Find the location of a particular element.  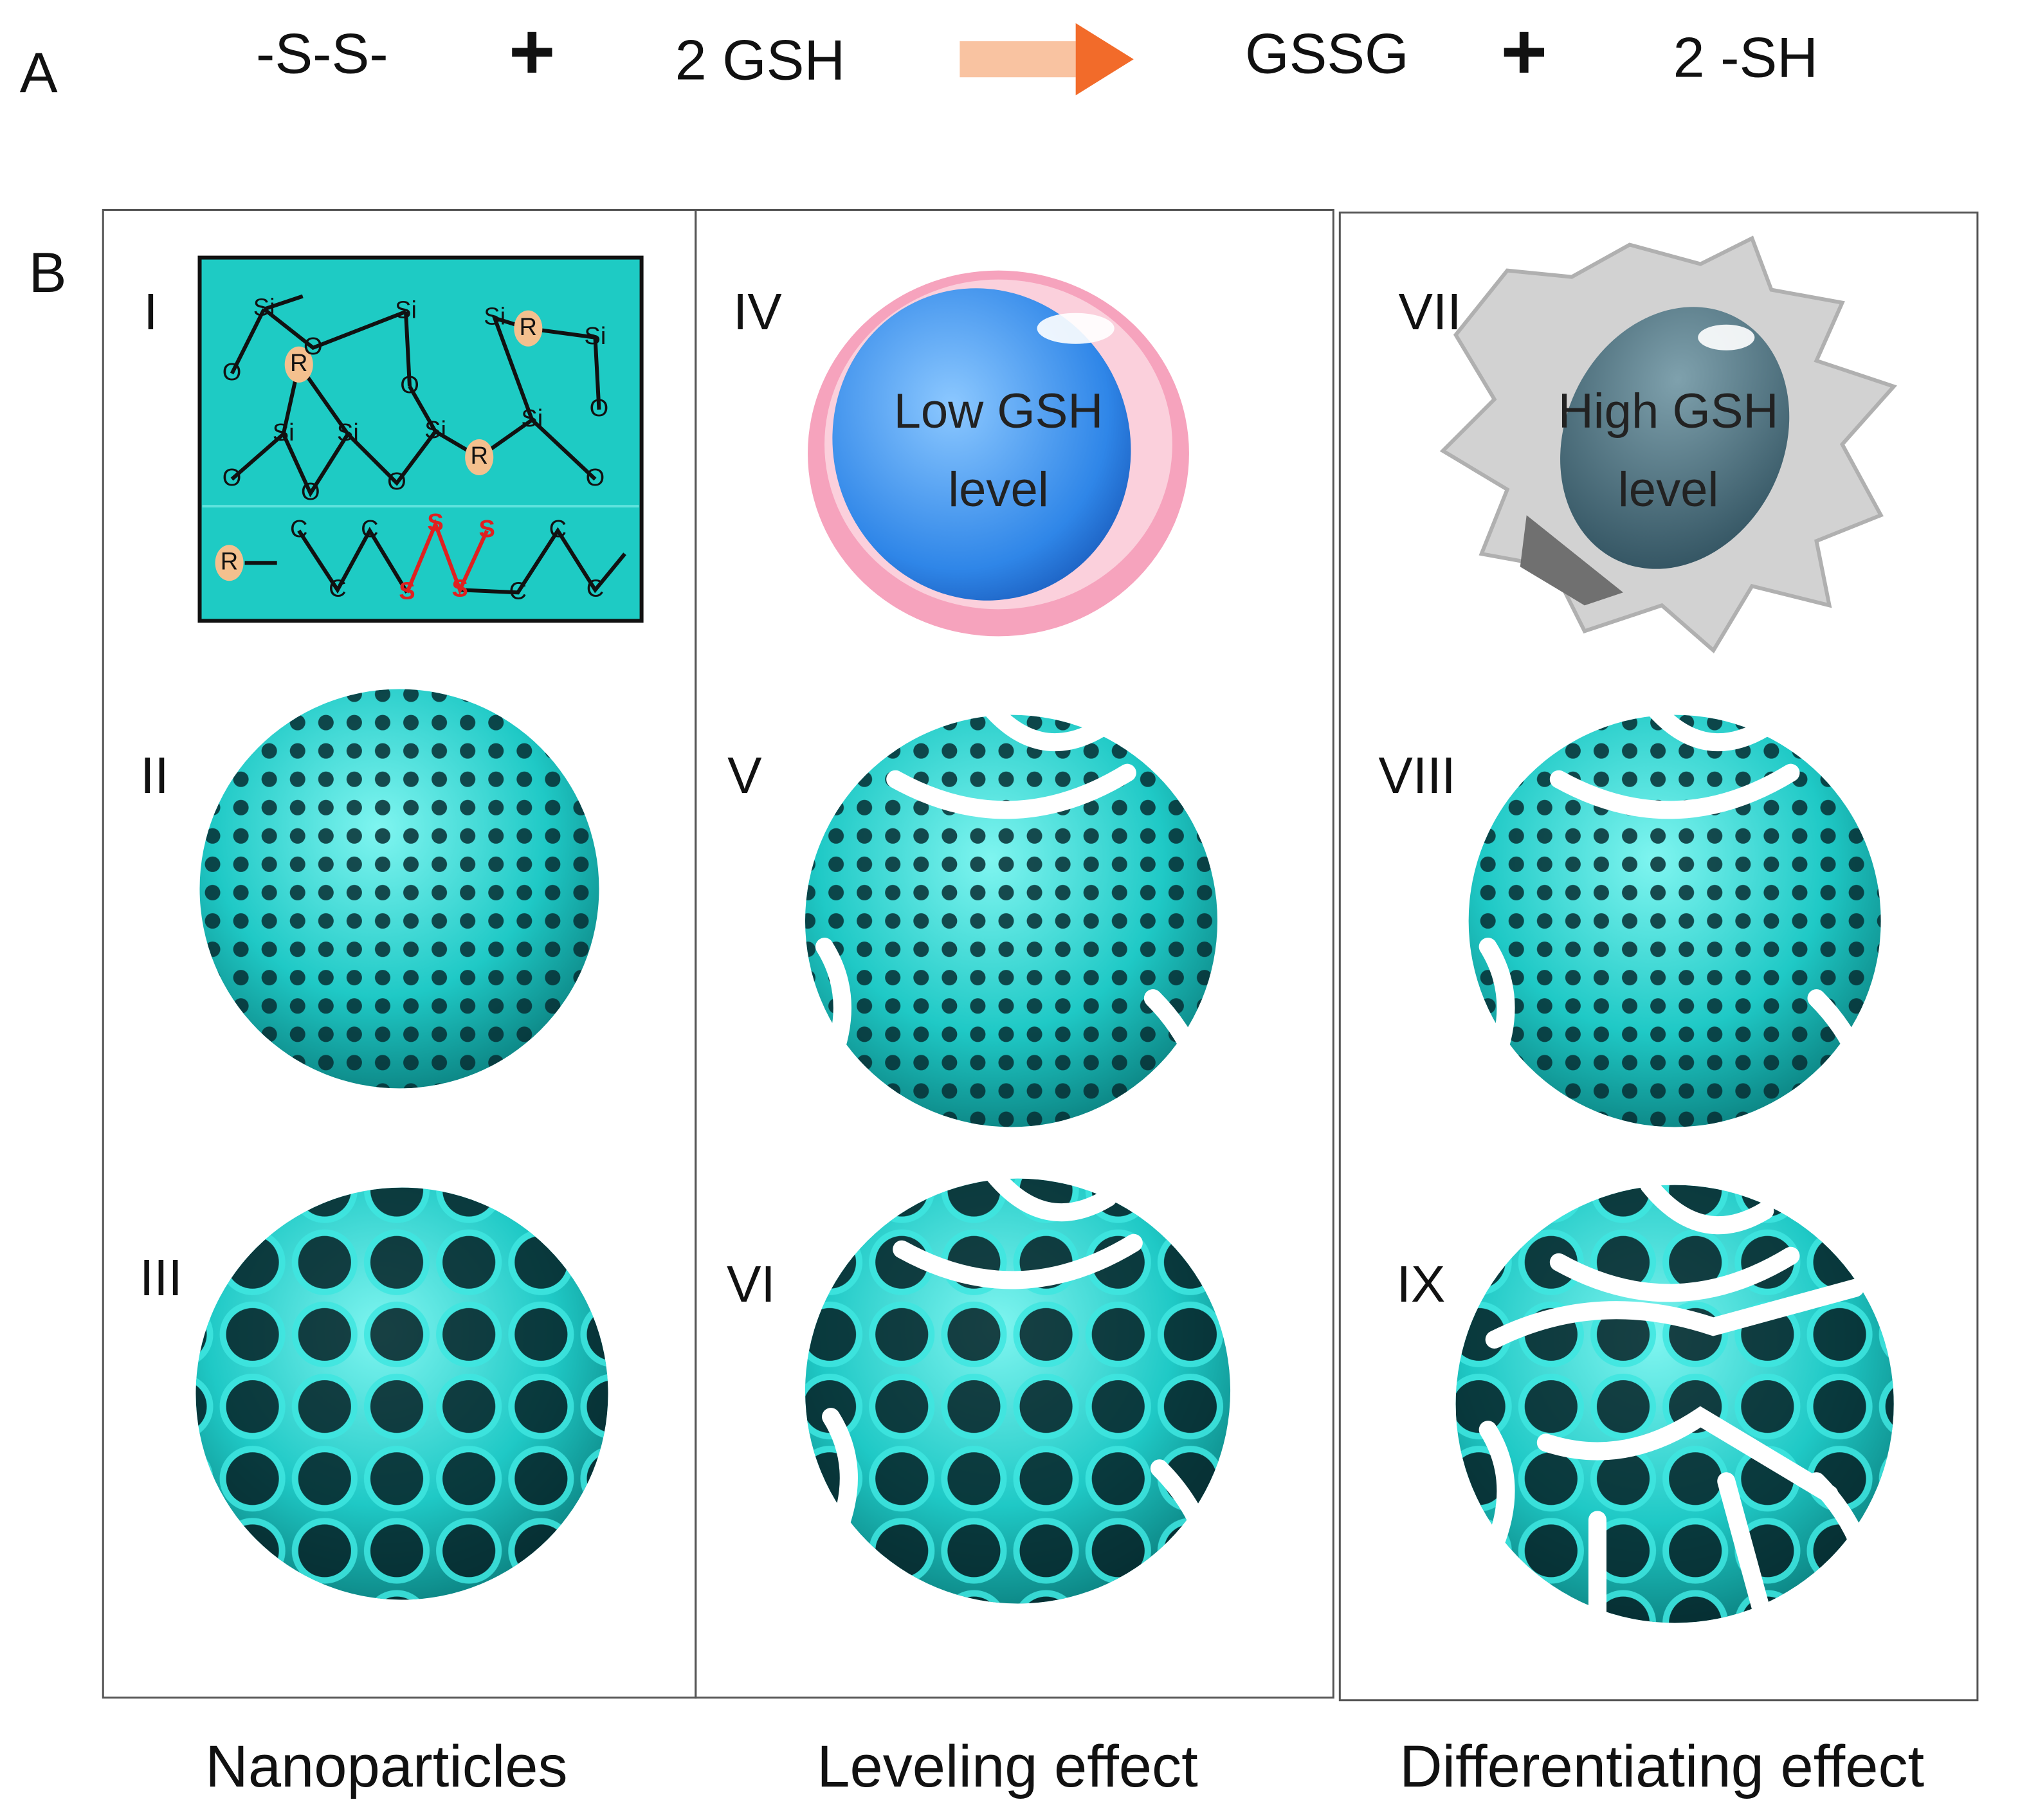

cell-label: High GSH is located at coordinates (1668, 411).